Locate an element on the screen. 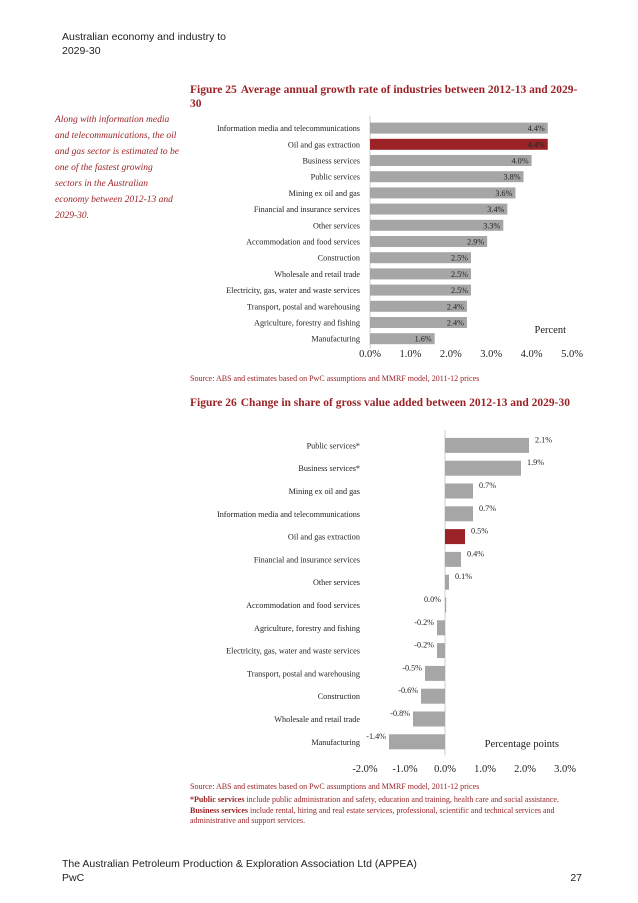 The width and height of the screenshot is (638, 903). x-tick-label-6: 5.0% is located at coordinates (572, 354).